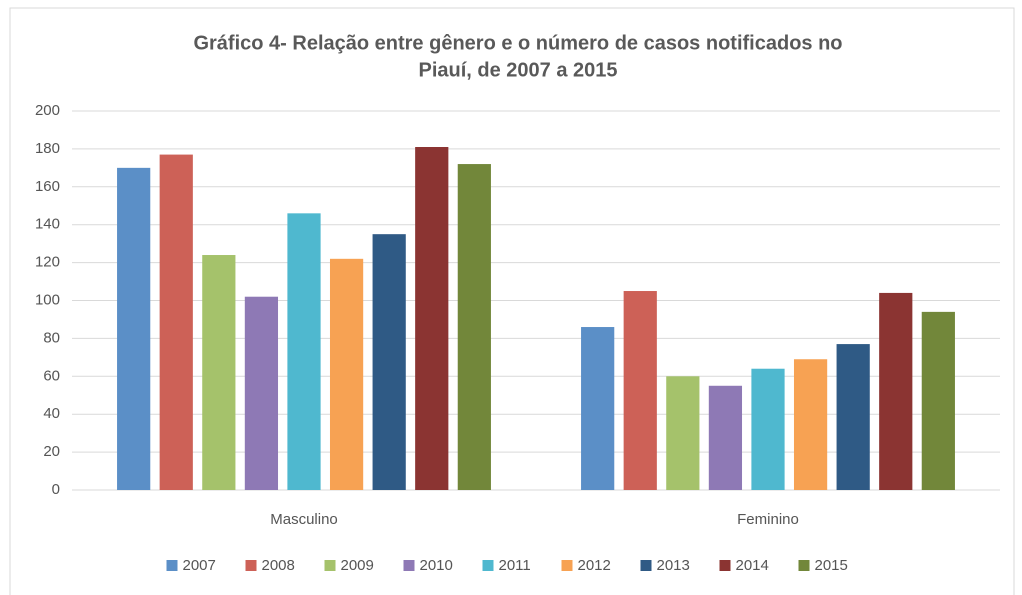  I want to click on chart-title: Piauí, de 2007 a 2015, so click(517, 70).